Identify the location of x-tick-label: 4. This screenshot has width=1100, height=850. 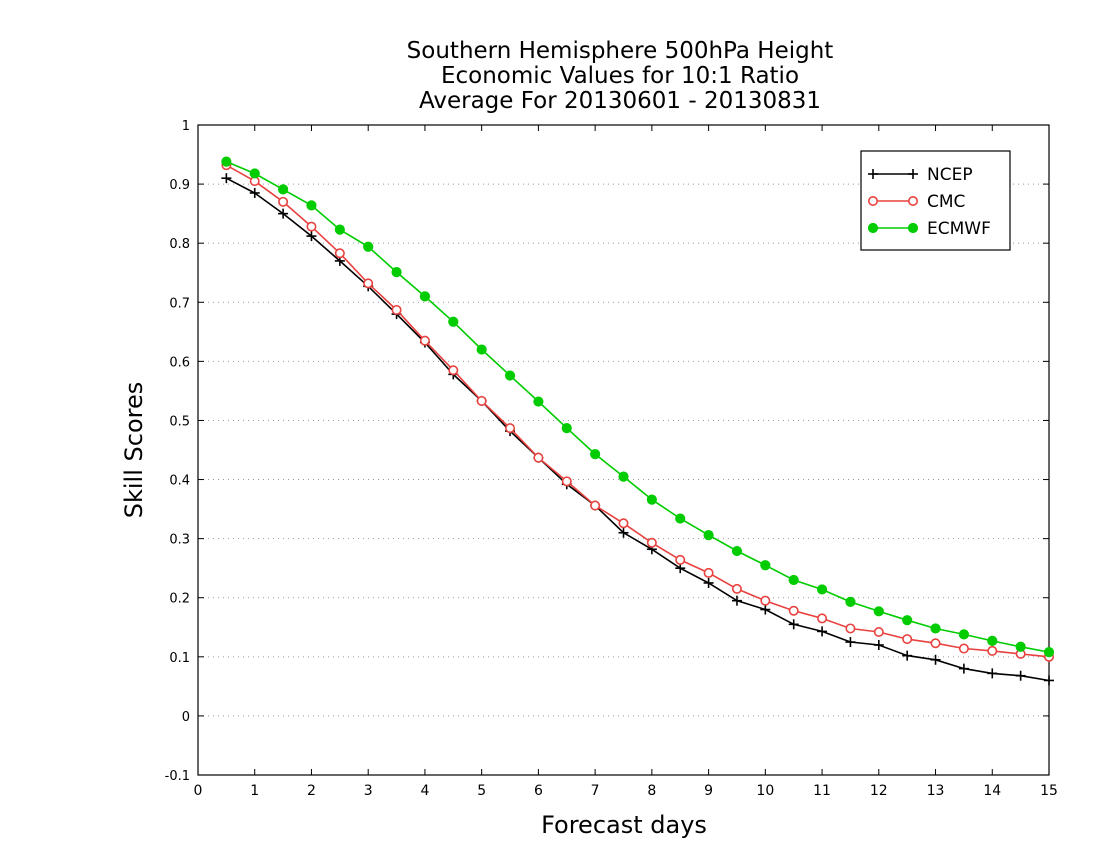
(424, 791).